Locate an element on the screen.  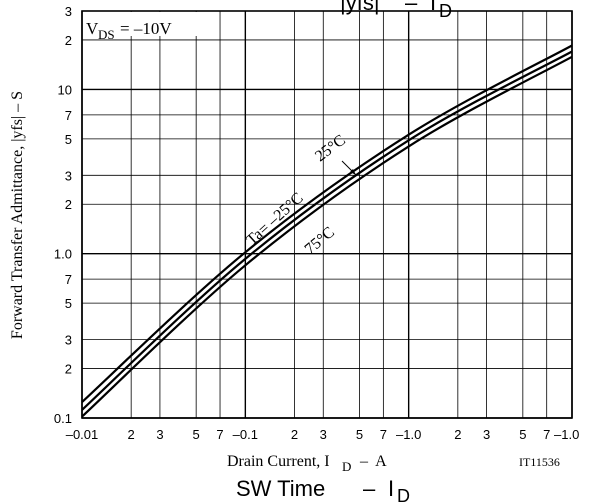
series-labels: Ta= –25°C 25°C 75°C is located at coordinates (300, 195).